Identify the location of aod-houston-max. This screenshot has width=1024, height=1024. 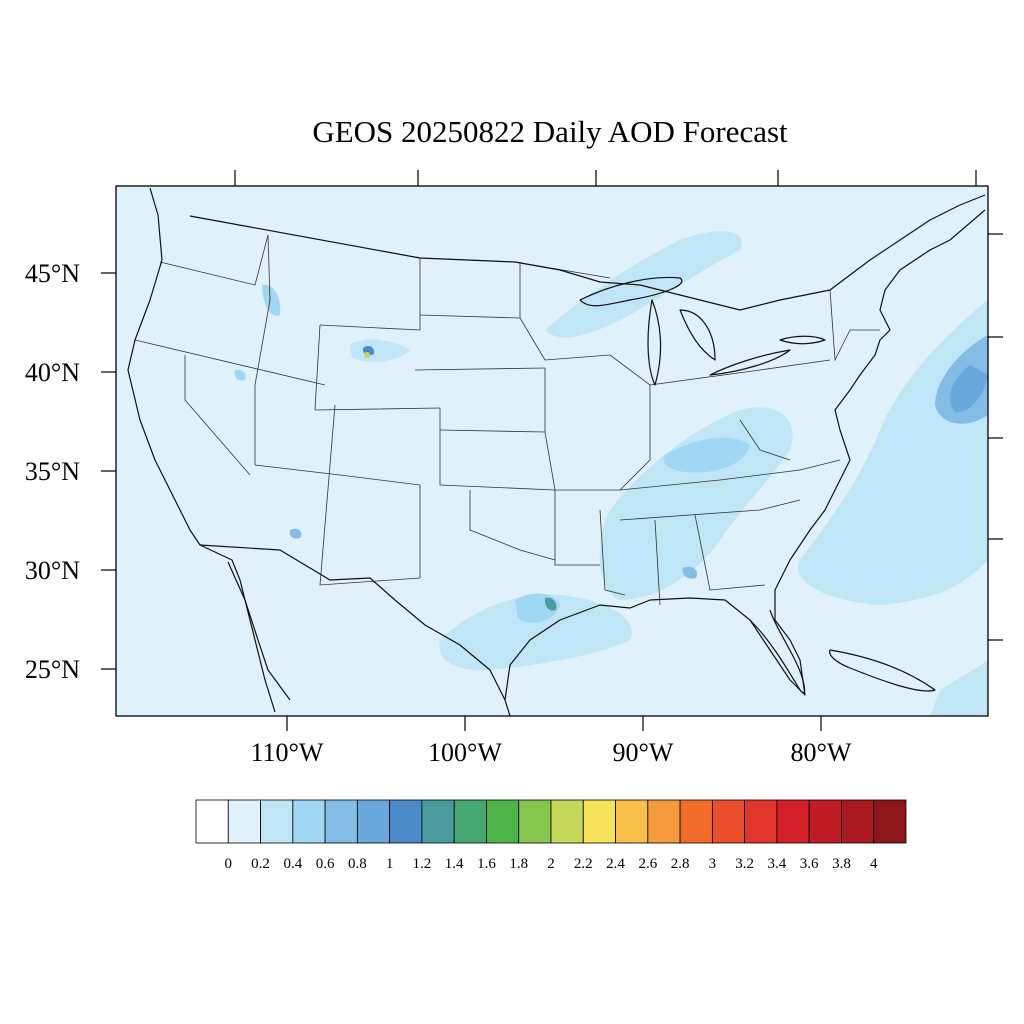
(550, 604).